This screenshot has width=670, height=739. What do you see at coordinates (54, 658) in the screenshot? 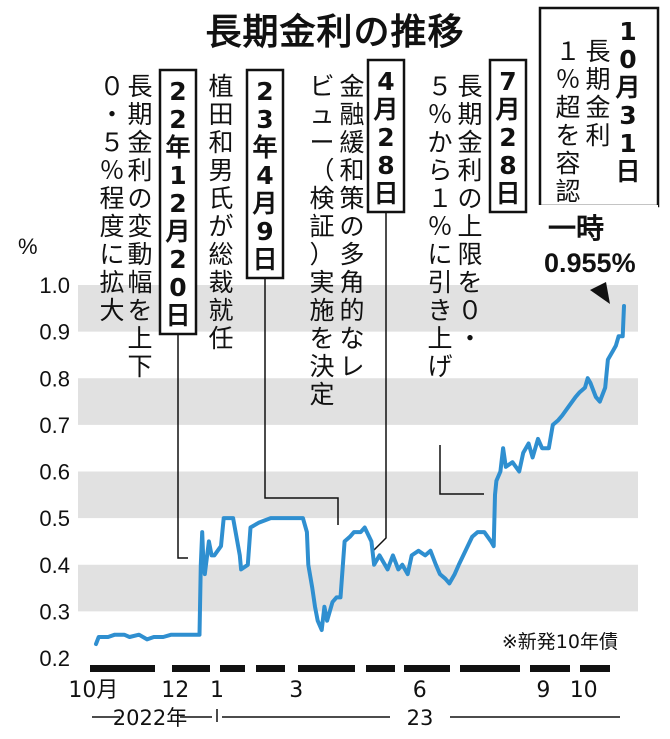
I see `y-tick-label: 0.2` at bounding box center [54, 658].